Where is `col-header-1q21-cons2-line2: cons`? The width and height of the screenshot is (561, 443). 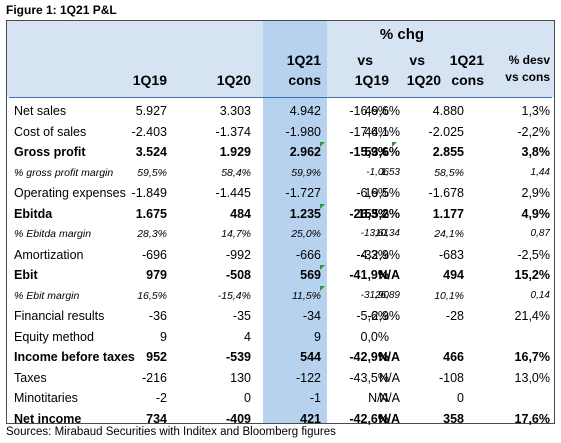
col-header-1q21-cons2-line2: cons is located at coordinates (467, 80).